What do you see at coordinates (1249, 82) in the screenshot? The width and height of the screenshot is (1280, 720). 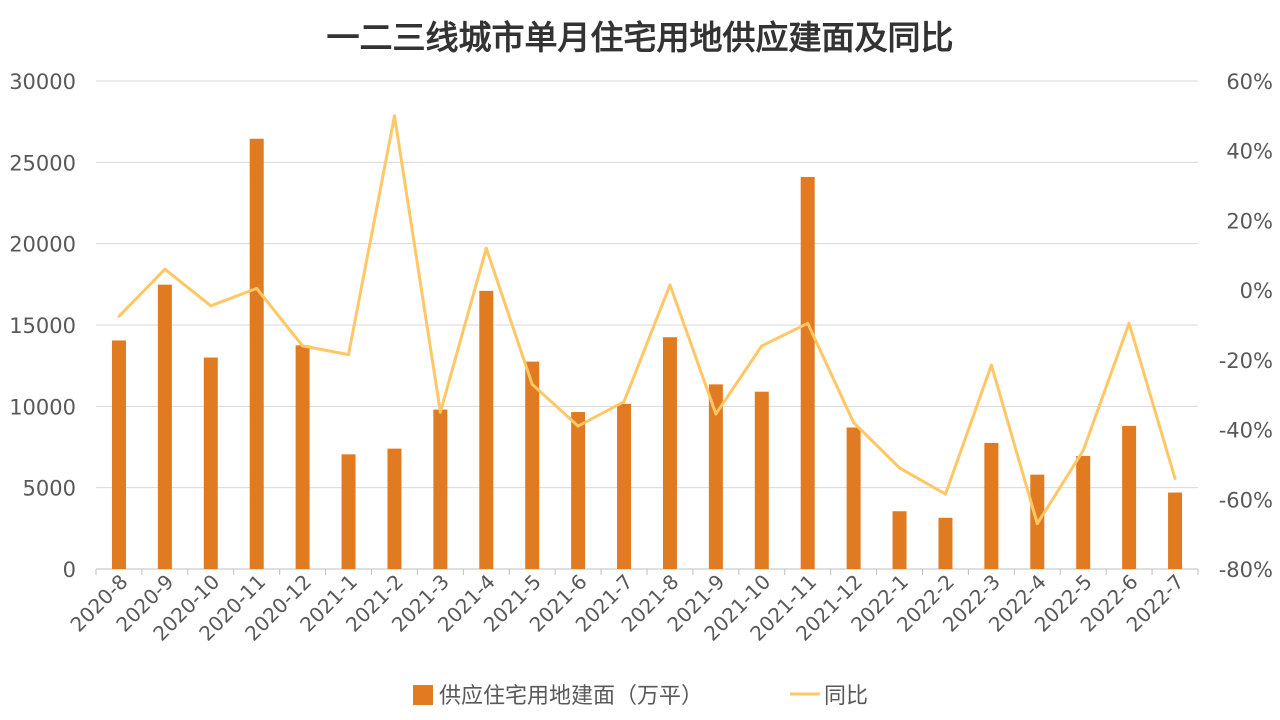 I see `y-right-tick-label: 60%` at bounding box center [1249, 82].